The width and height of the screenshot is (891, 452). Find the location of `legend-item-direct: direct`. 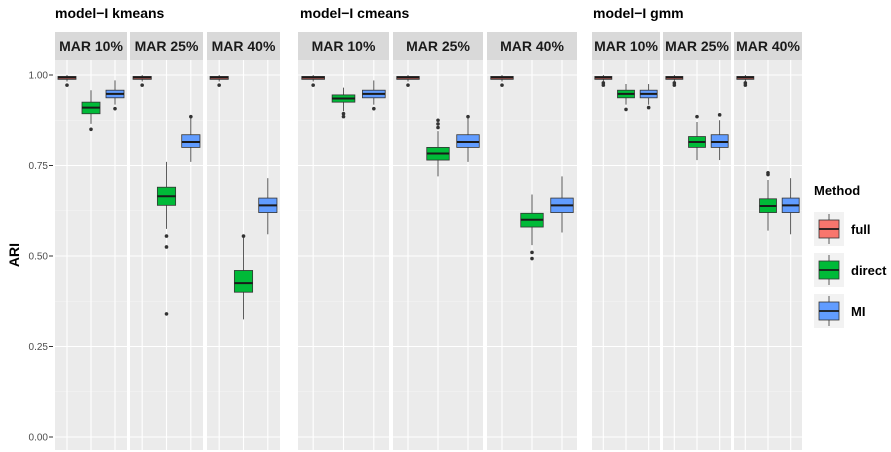

legend-item-direct: direct is located at coordinates (850, 270).